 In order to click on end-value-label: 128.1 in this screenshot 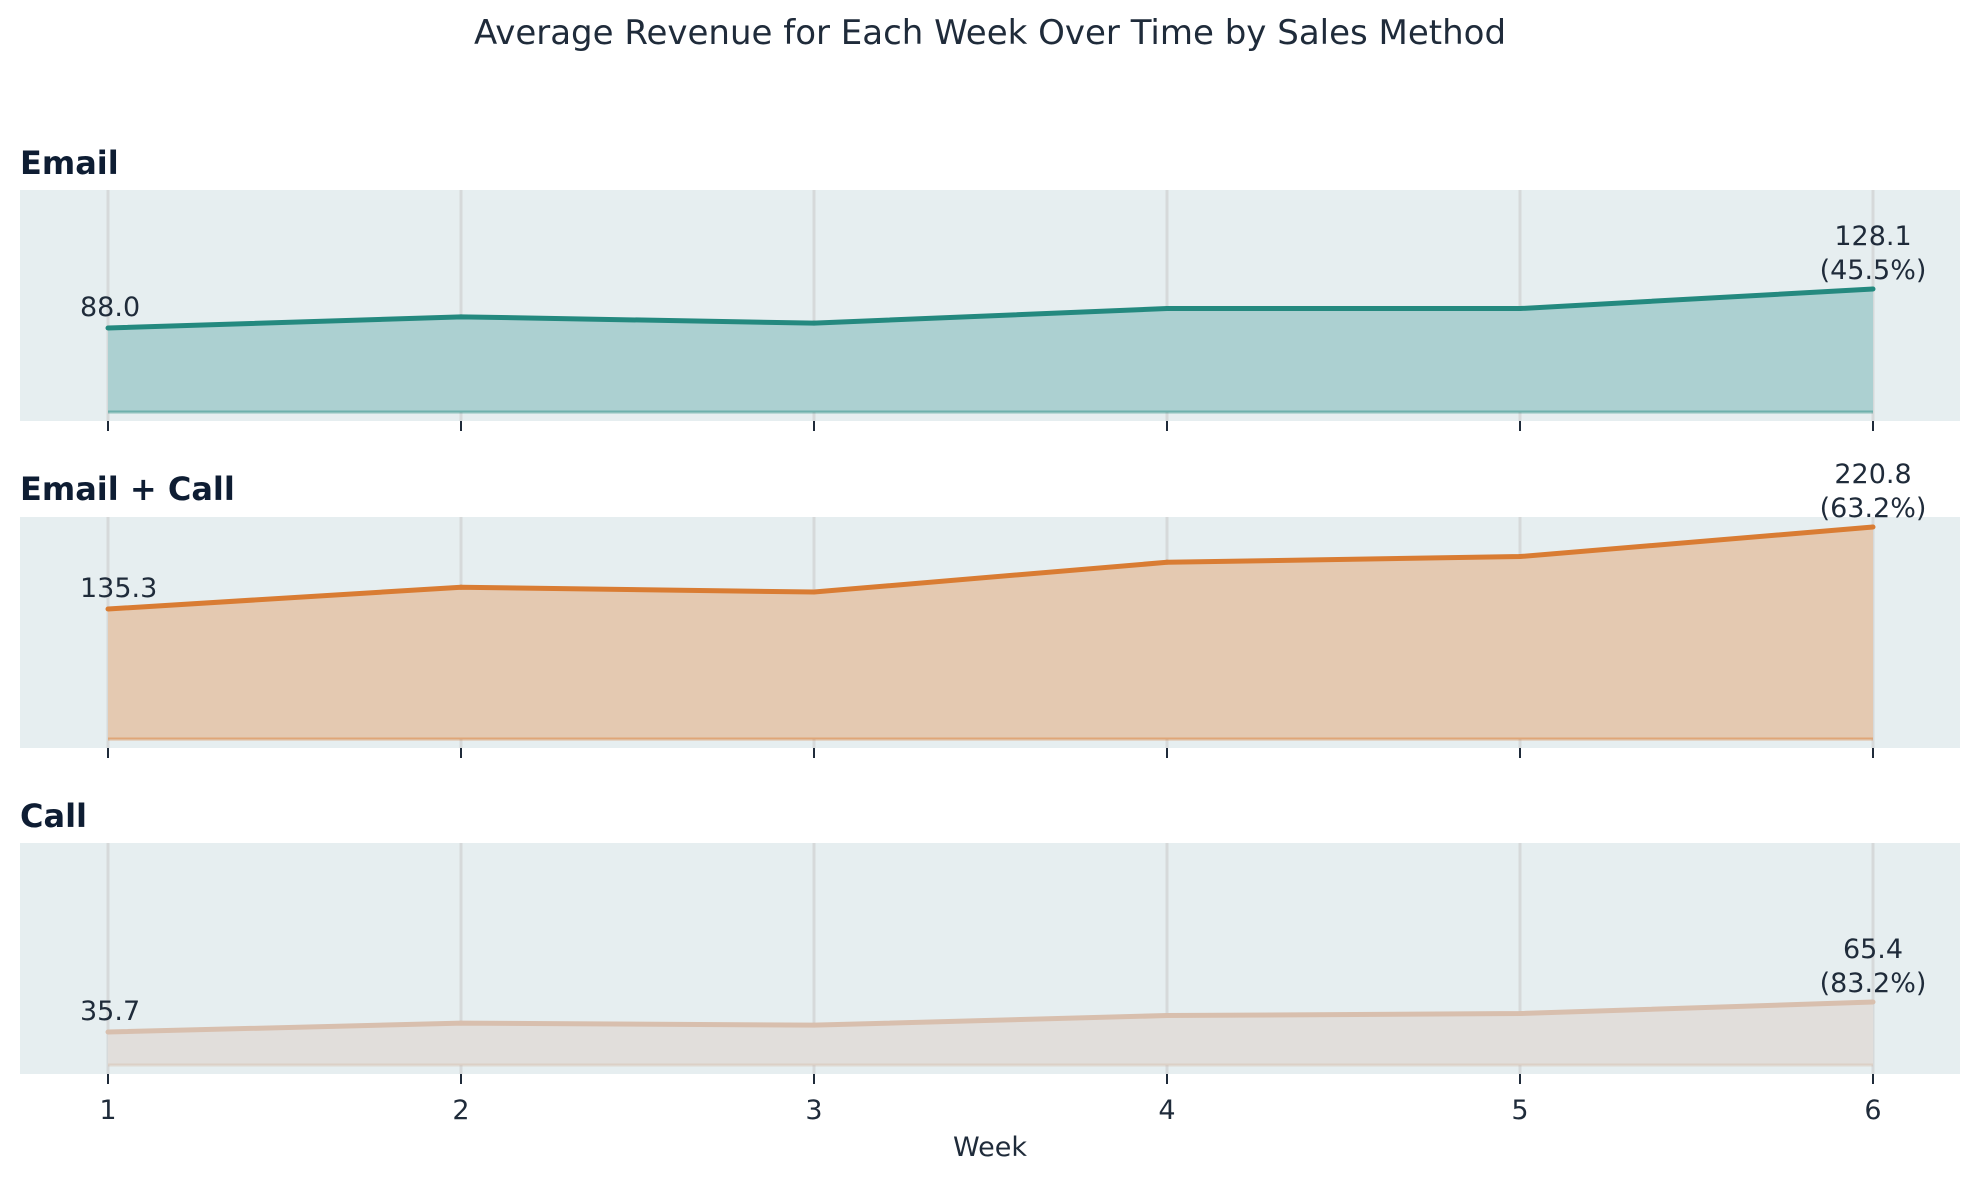, I will do `click(1872, 236)`.